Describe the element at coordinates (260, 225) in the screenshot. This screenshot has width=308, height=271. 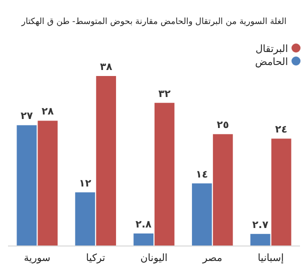
I see `data-label: ٢.٧` at that location.